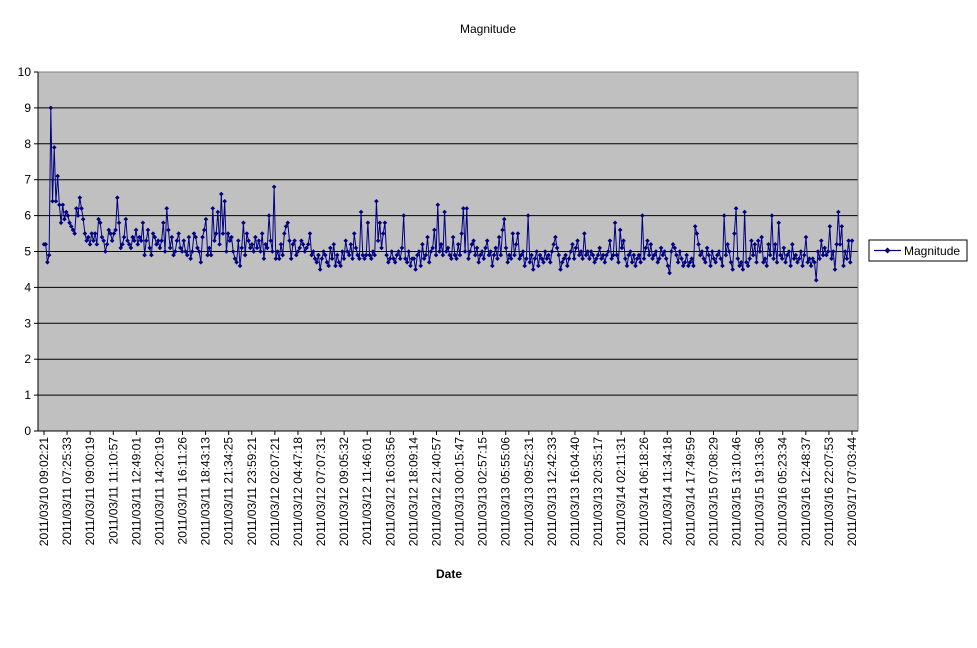 The height and width of the screenshot is (648, 977). I want to click on x-tick-label: 2011/03/14 11:34:18, so click(667, 491).